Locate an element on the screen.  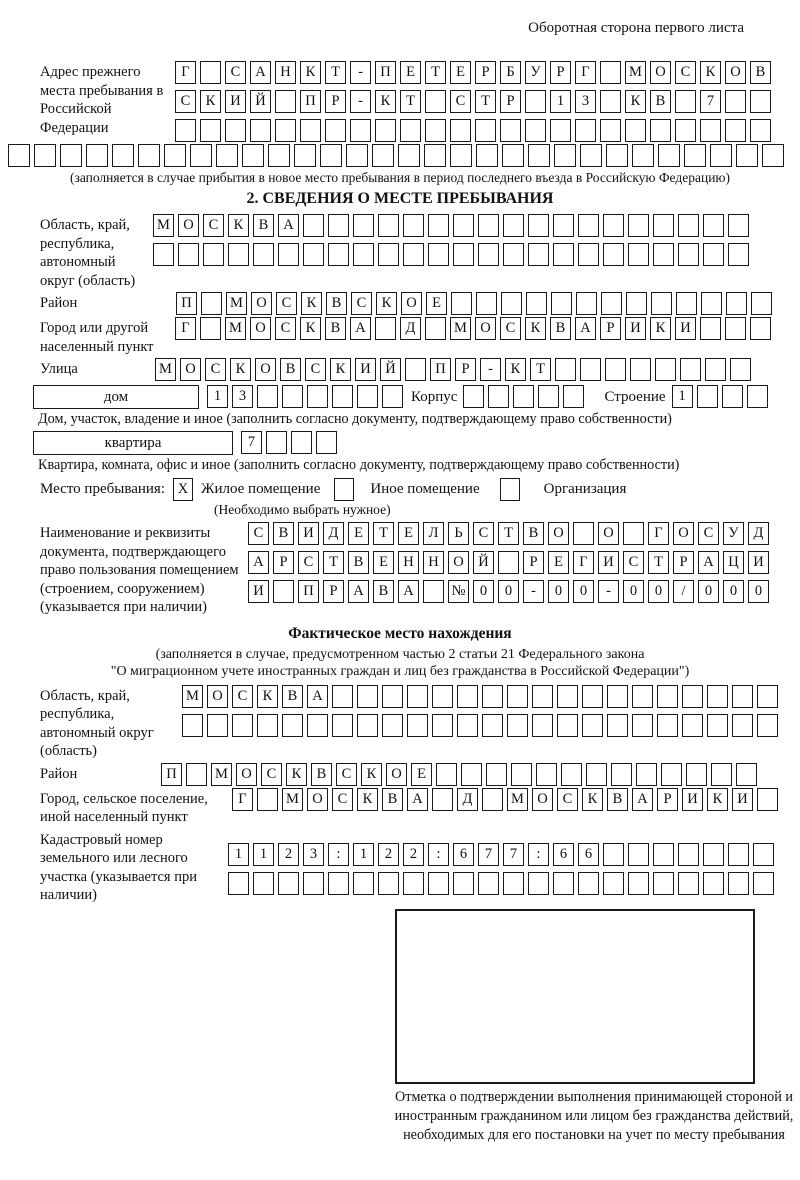
char-cell: 2 is located at coordinates (388, 854).